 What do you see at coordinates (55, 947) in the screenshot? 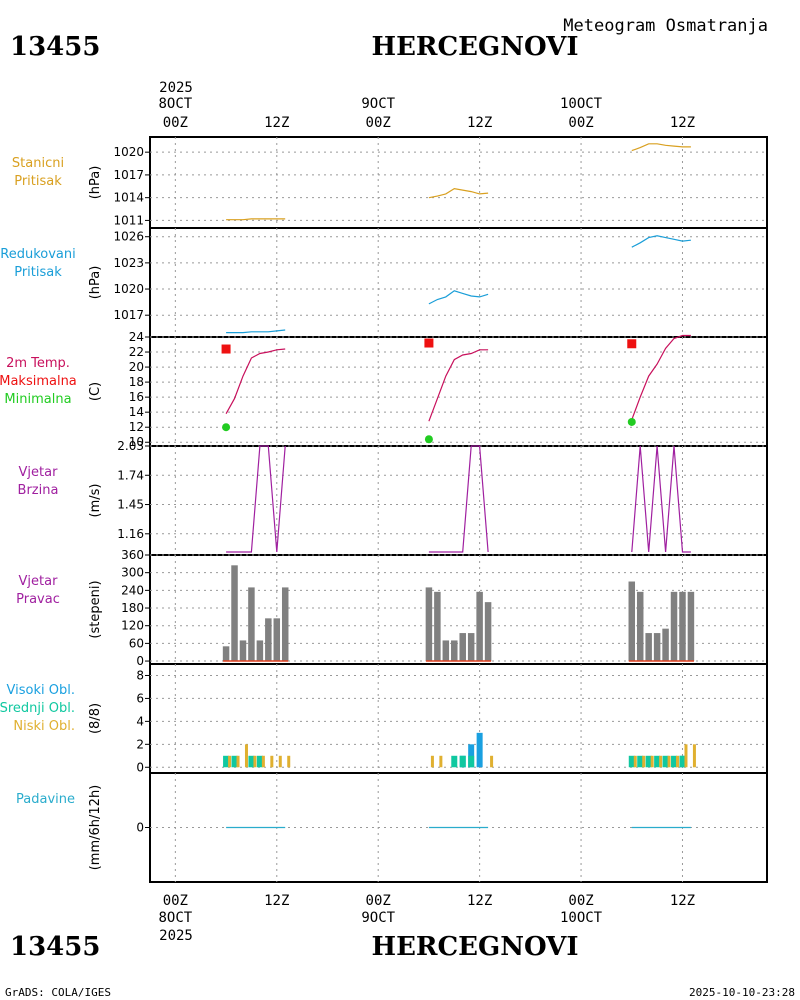
I see `station-id-bottom: 13455` at bounding box center [55, 947].